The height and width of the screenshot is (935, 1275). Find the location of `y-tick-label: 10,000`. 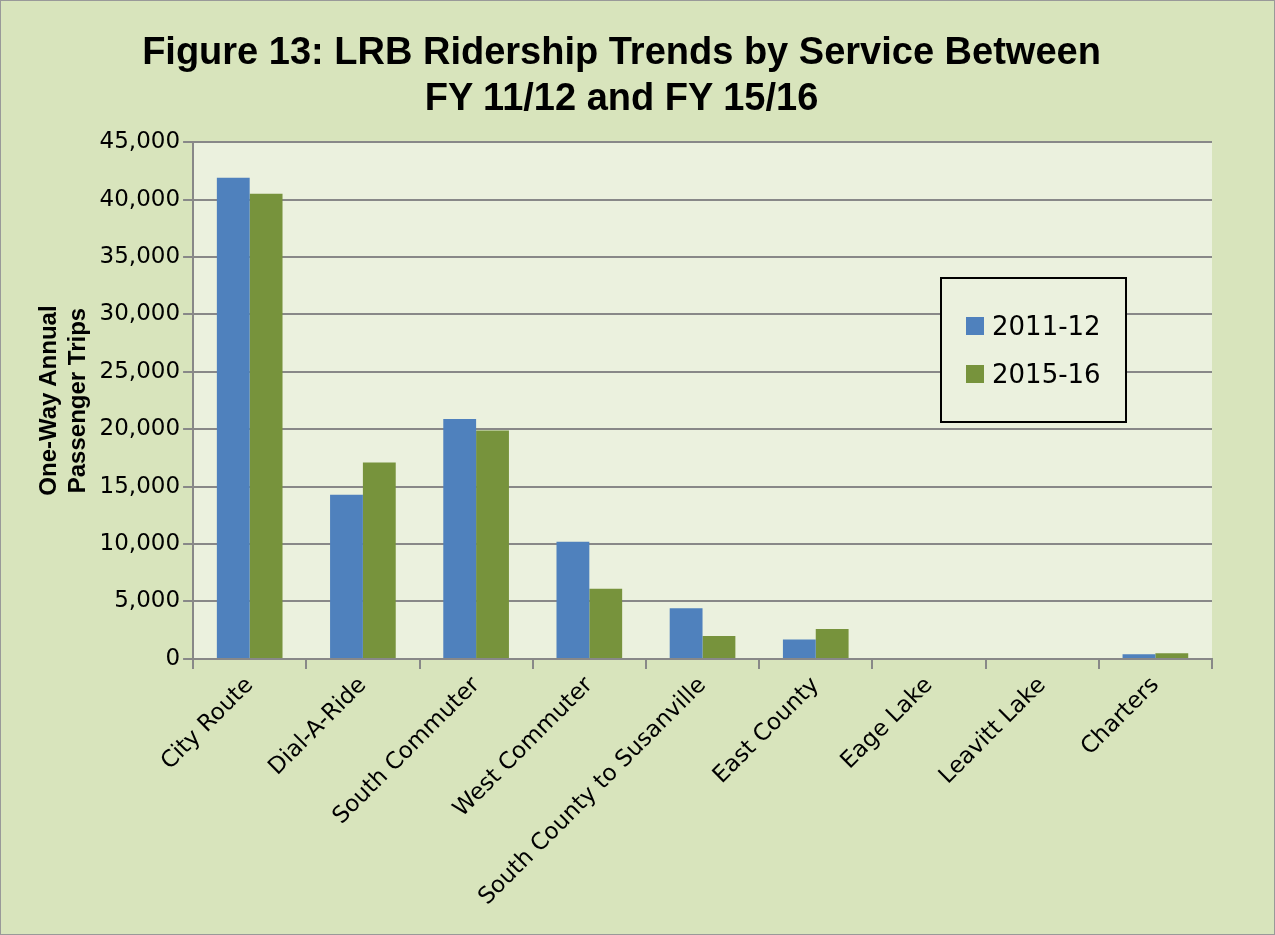

y-tick-label: 10,000 is located at coordinates (140, 542).